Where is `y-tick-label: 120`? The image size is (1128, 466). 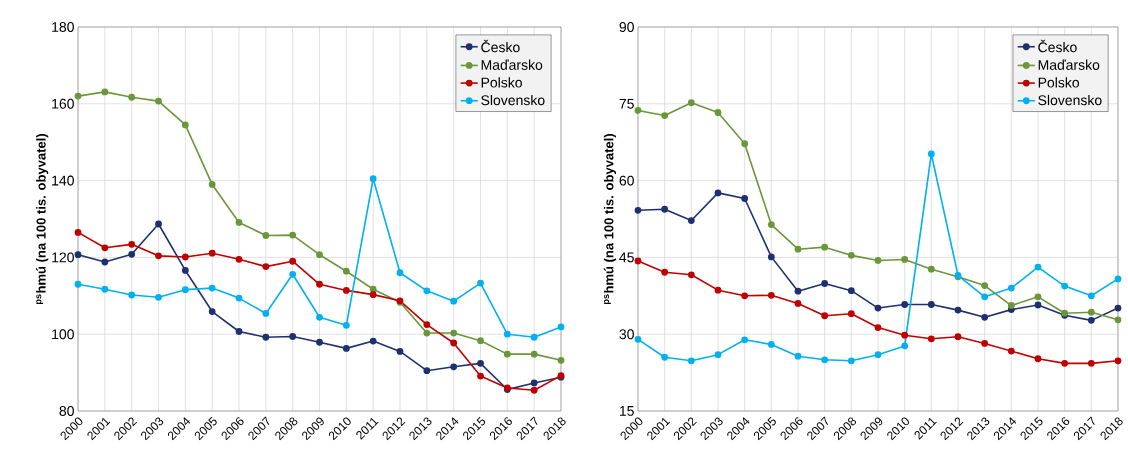 y-tick-label: 120 is located at coordinates (63, 257).